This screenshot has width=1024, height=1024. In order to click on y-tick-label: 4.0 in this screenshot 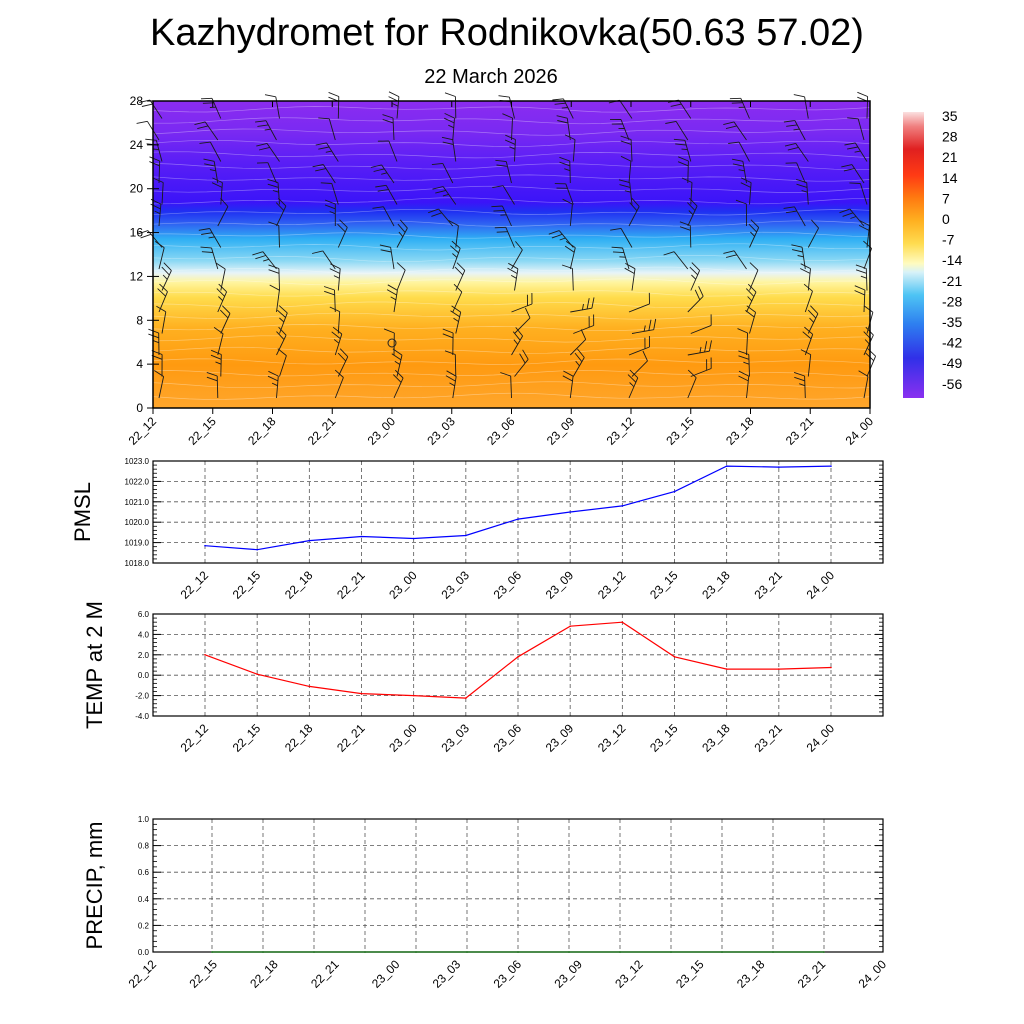, I will do `click(144, 634)`.